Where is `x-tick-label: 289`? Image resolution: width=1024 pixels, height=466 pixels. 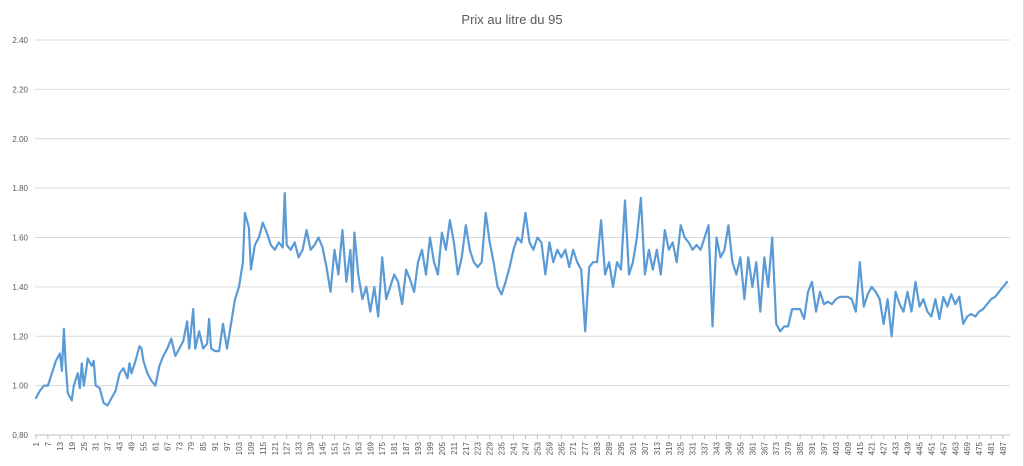
x-tick-label: 289 is located at coordinates (609, 448).